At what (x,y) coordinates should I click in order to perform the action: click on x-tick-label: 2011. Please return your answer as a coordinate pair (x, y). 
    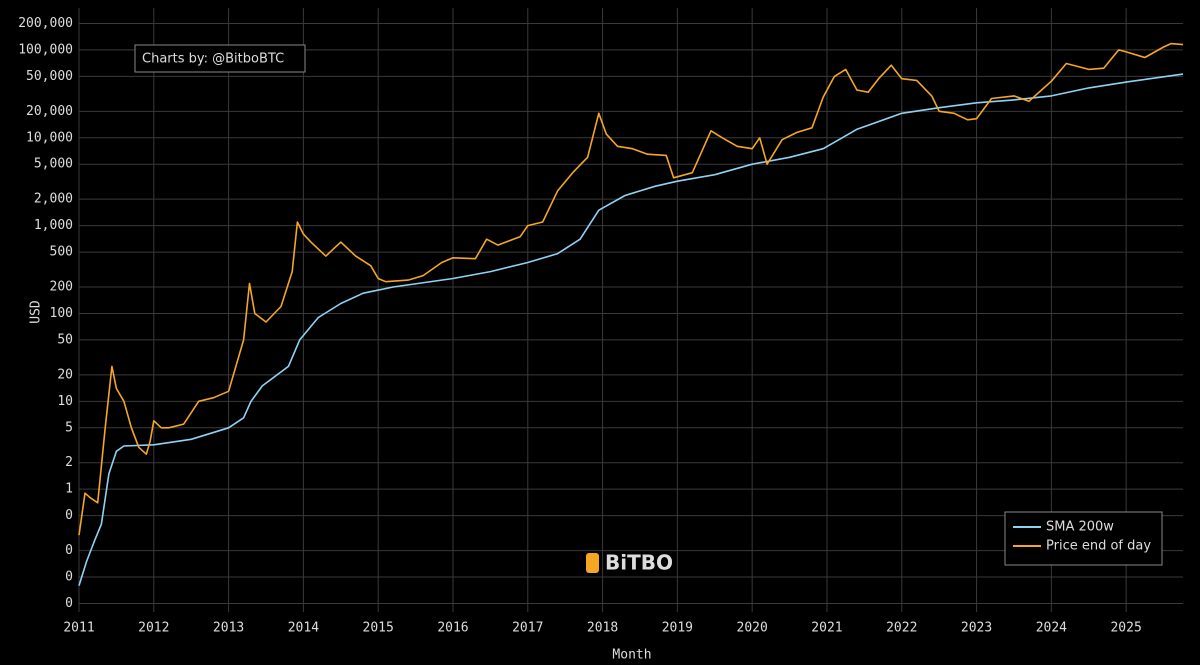
    Looking at the image, I should click on (78, 628).